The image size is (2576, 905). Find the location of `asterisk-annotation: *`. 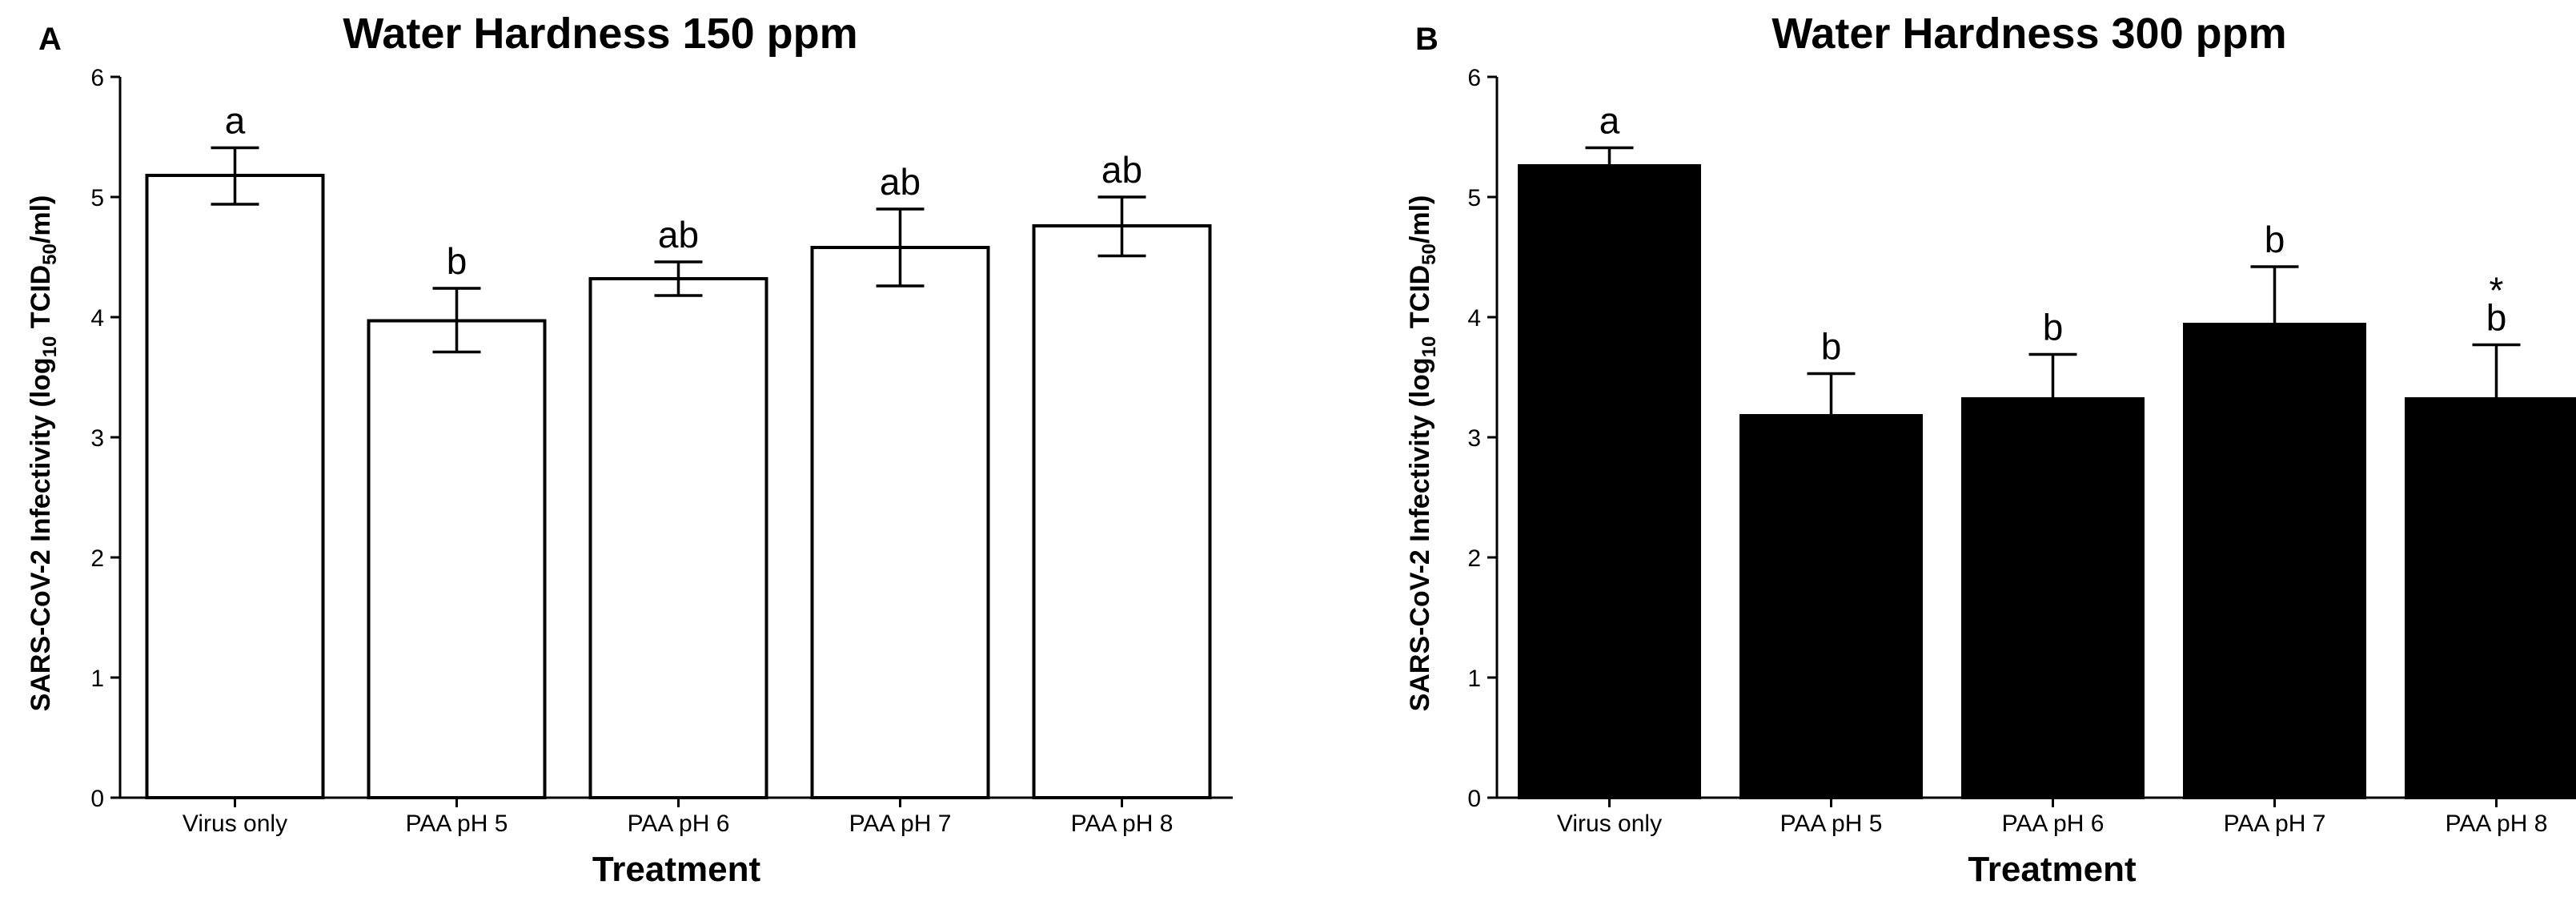

asterisk-annotation: * is located at coordinates (2497, 291).